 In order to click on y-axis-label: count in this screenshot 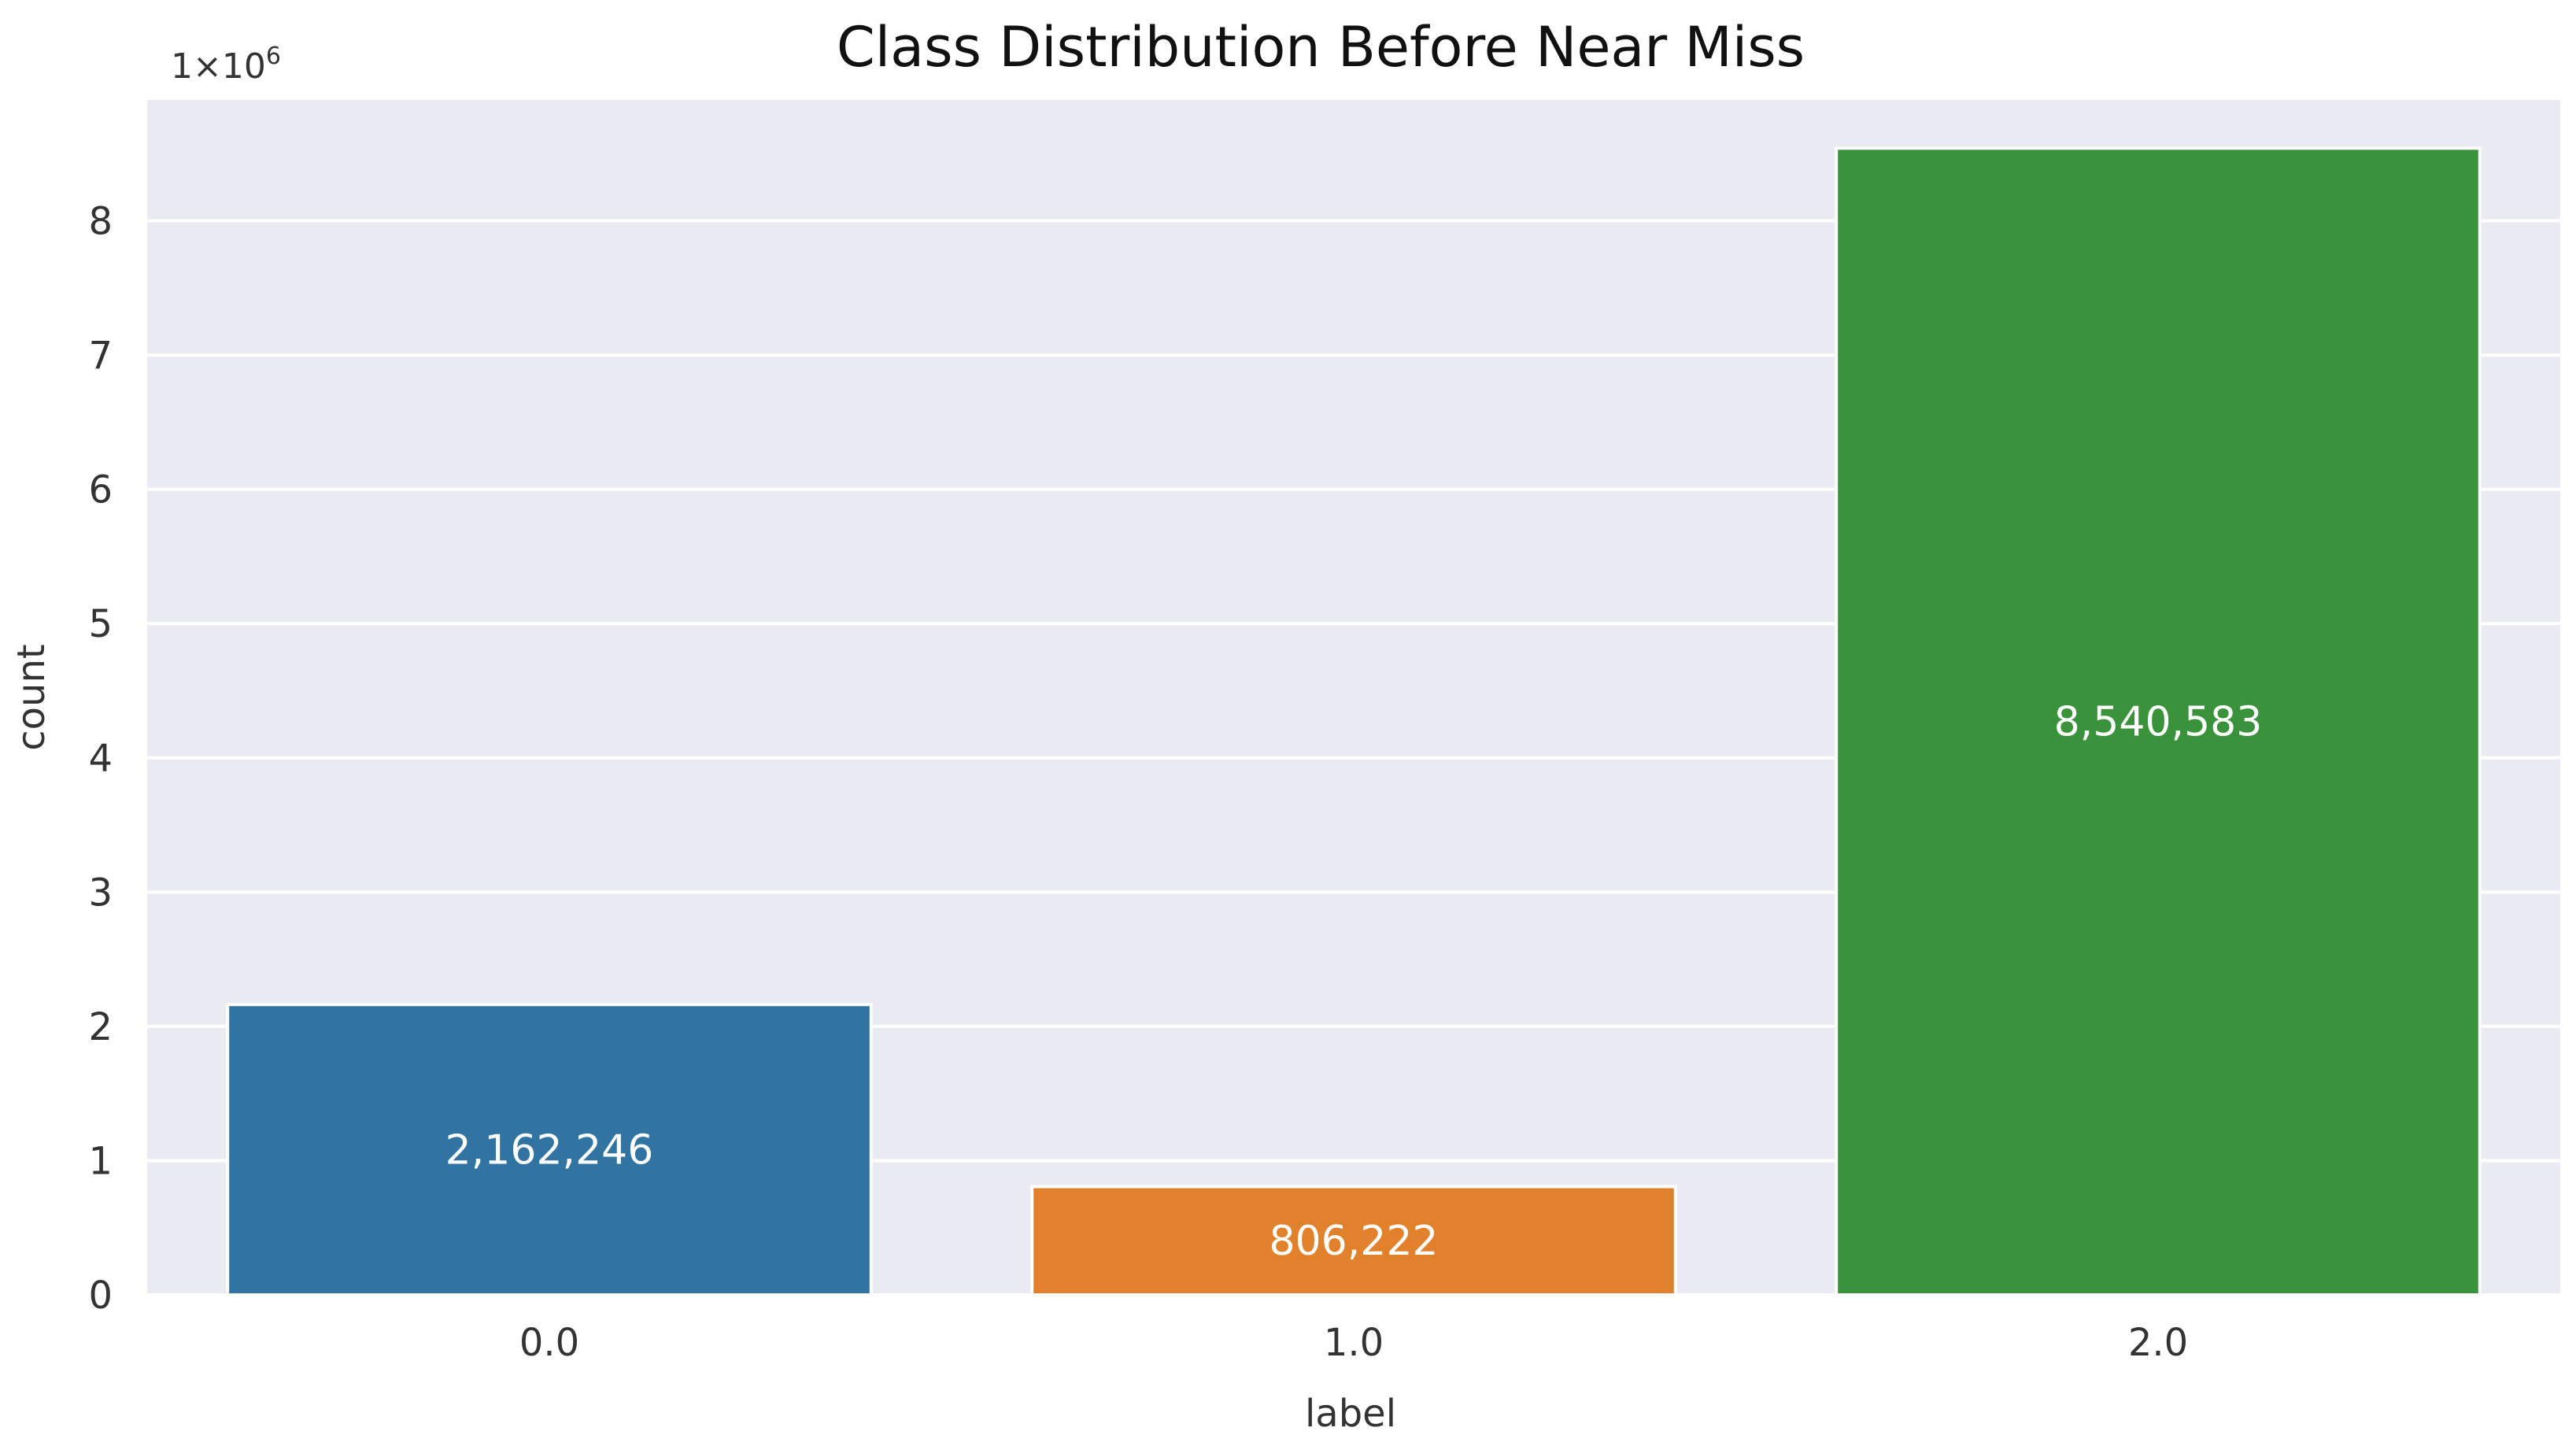, I will do `click(31, 697)`.